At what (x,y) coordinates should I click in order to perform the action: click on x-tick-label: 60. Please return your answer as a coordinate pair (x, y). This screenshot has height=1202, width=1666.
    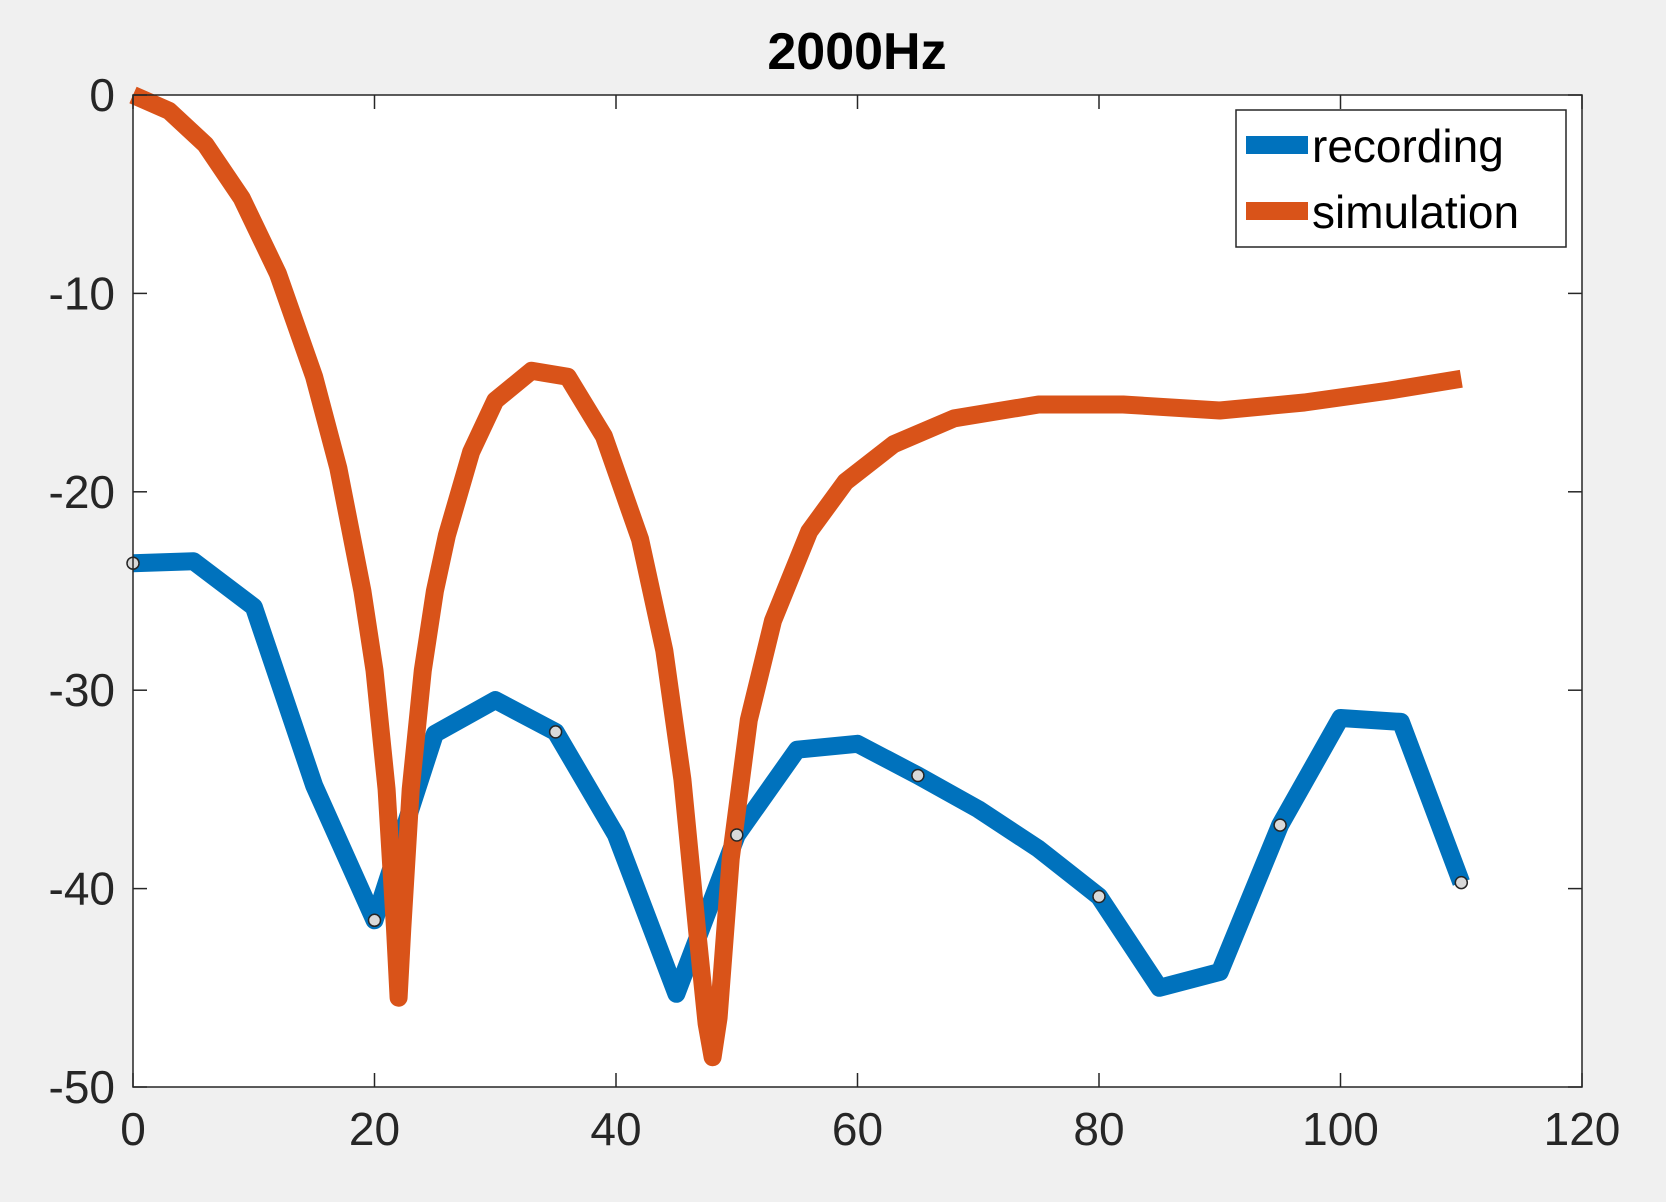
    Looking at the image, I should click on (857, 1129).